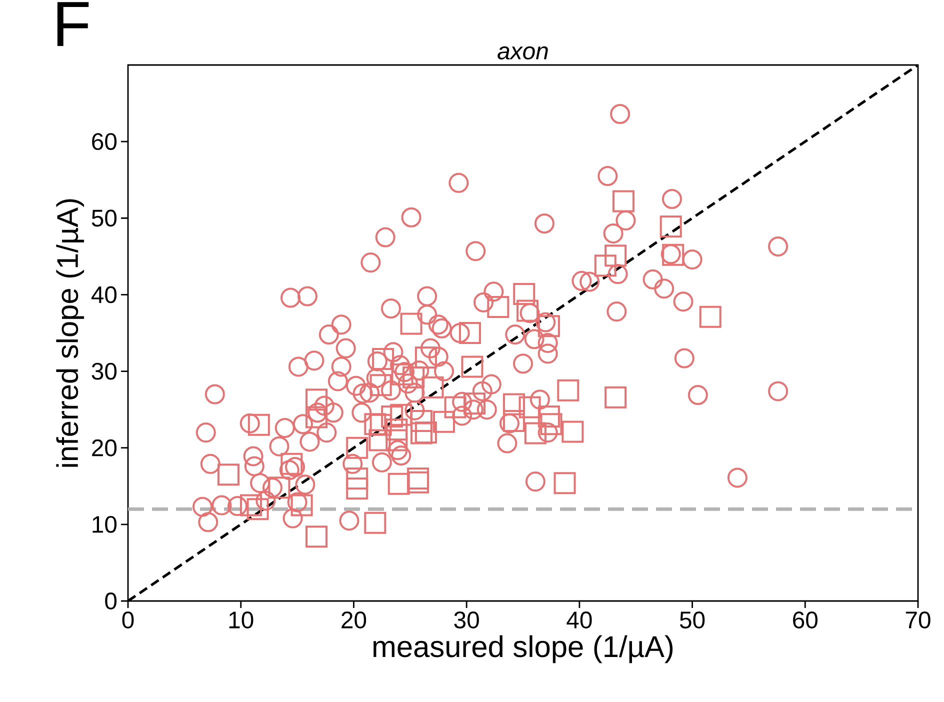 Image resolution: width=944 pixels, height=702 pixels. Describe the element at coordinates (354, 620) in the screenshot. I see `x-tick-label: 20` at that location.